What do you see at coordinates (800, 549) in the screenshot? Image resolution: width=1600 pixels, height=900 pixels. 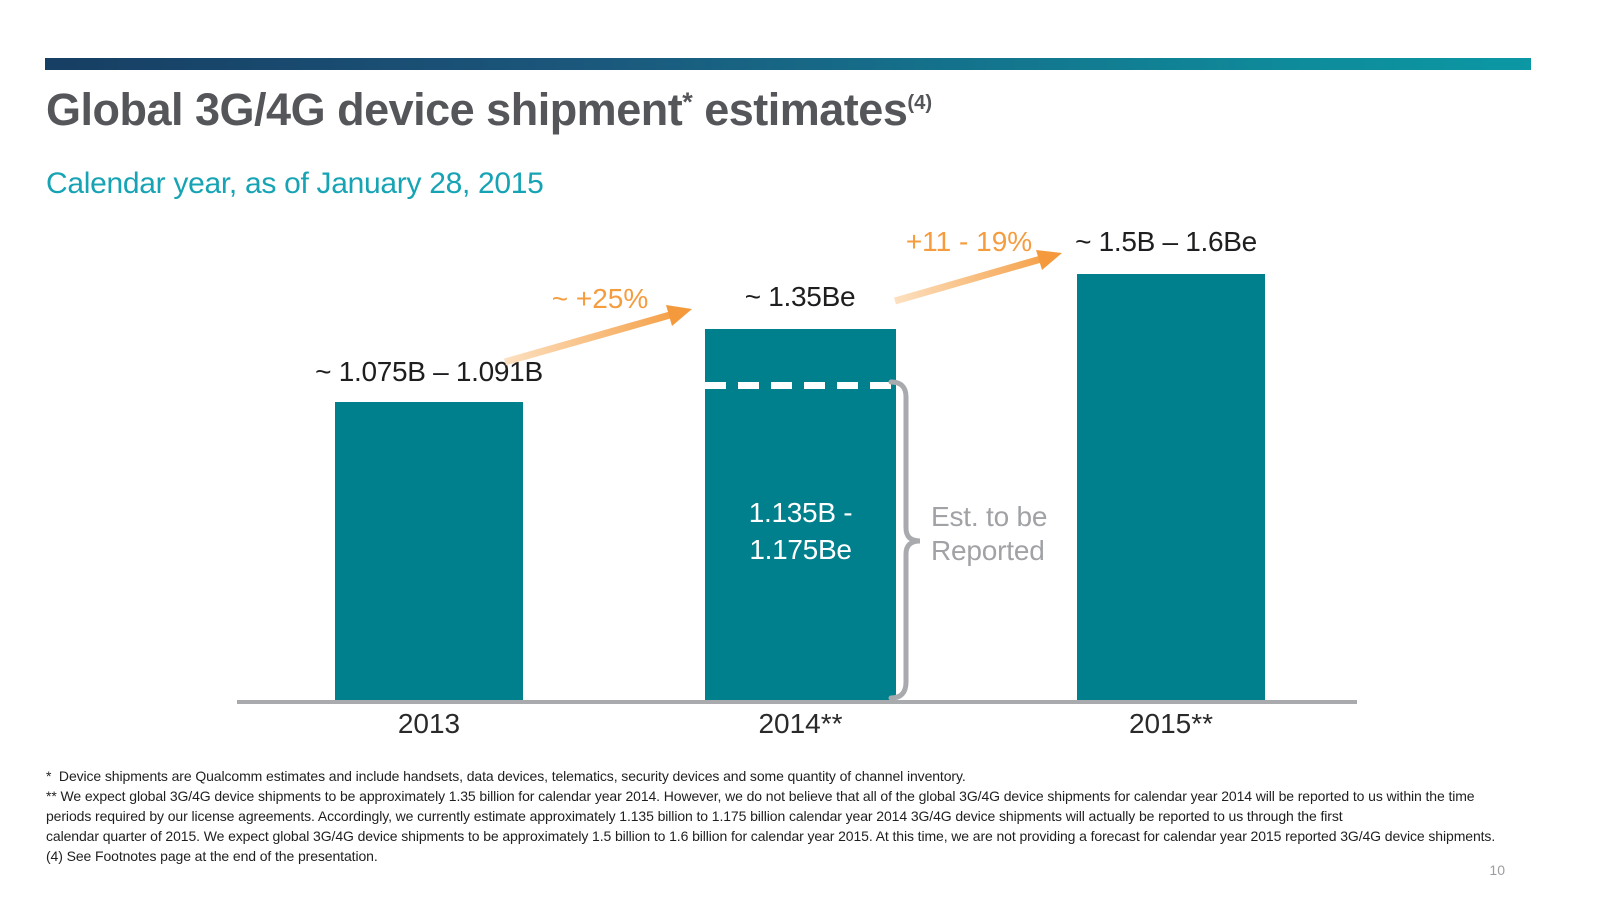 I see `reported-range-line-2: 1.175Be` at bounding box center [800, 549].